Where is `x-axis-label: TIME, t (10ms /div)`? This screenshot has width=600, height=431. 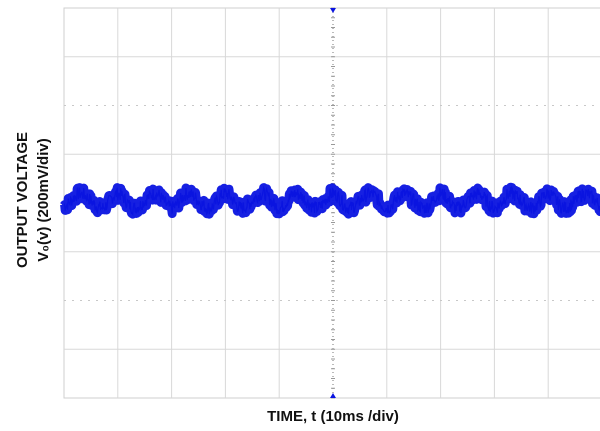
x-axis-label: TIME, t (10ms /div) is located at coordinates (333, 416).